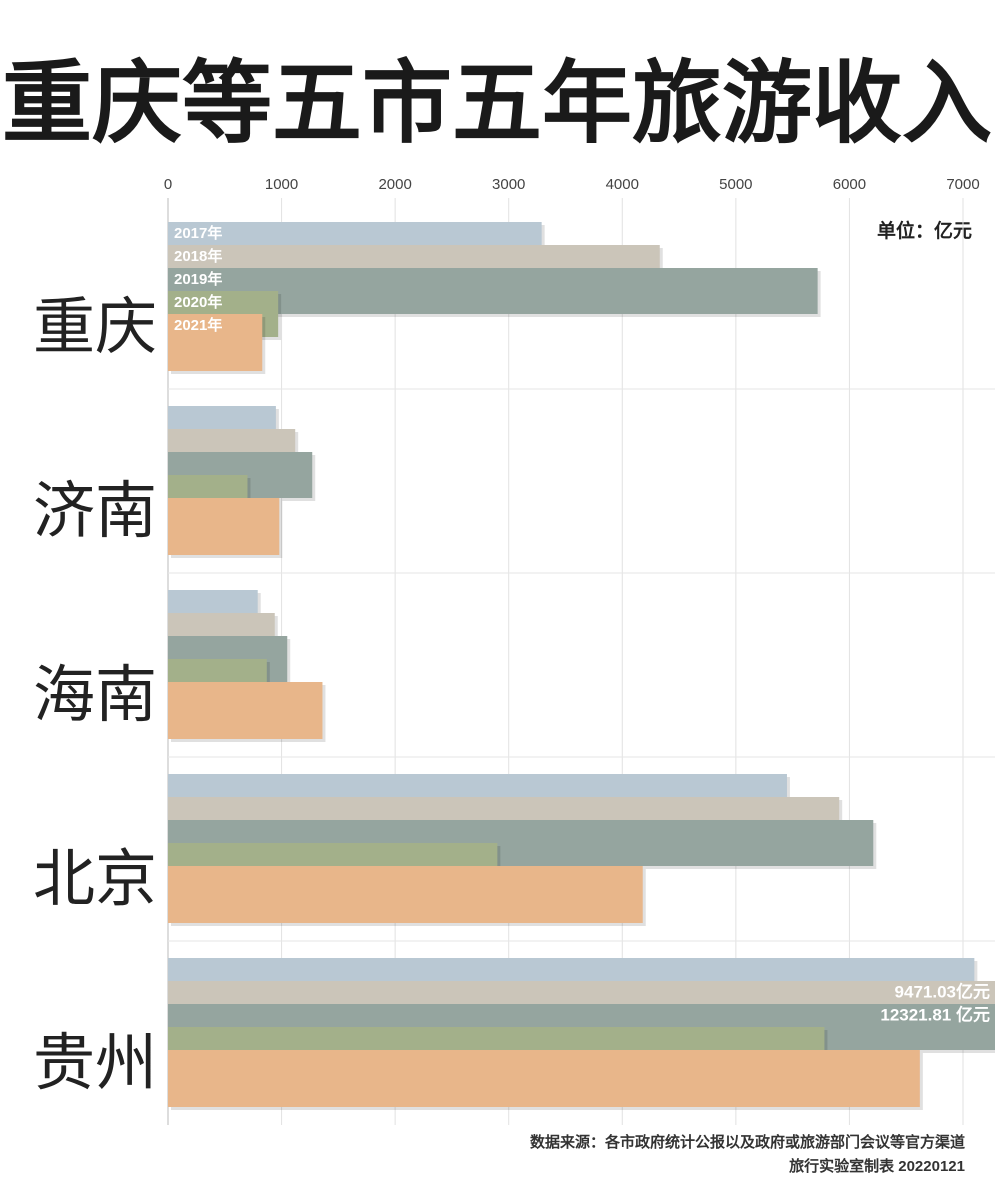  I want to click on legend-label: 2018年, so click(198, 256).